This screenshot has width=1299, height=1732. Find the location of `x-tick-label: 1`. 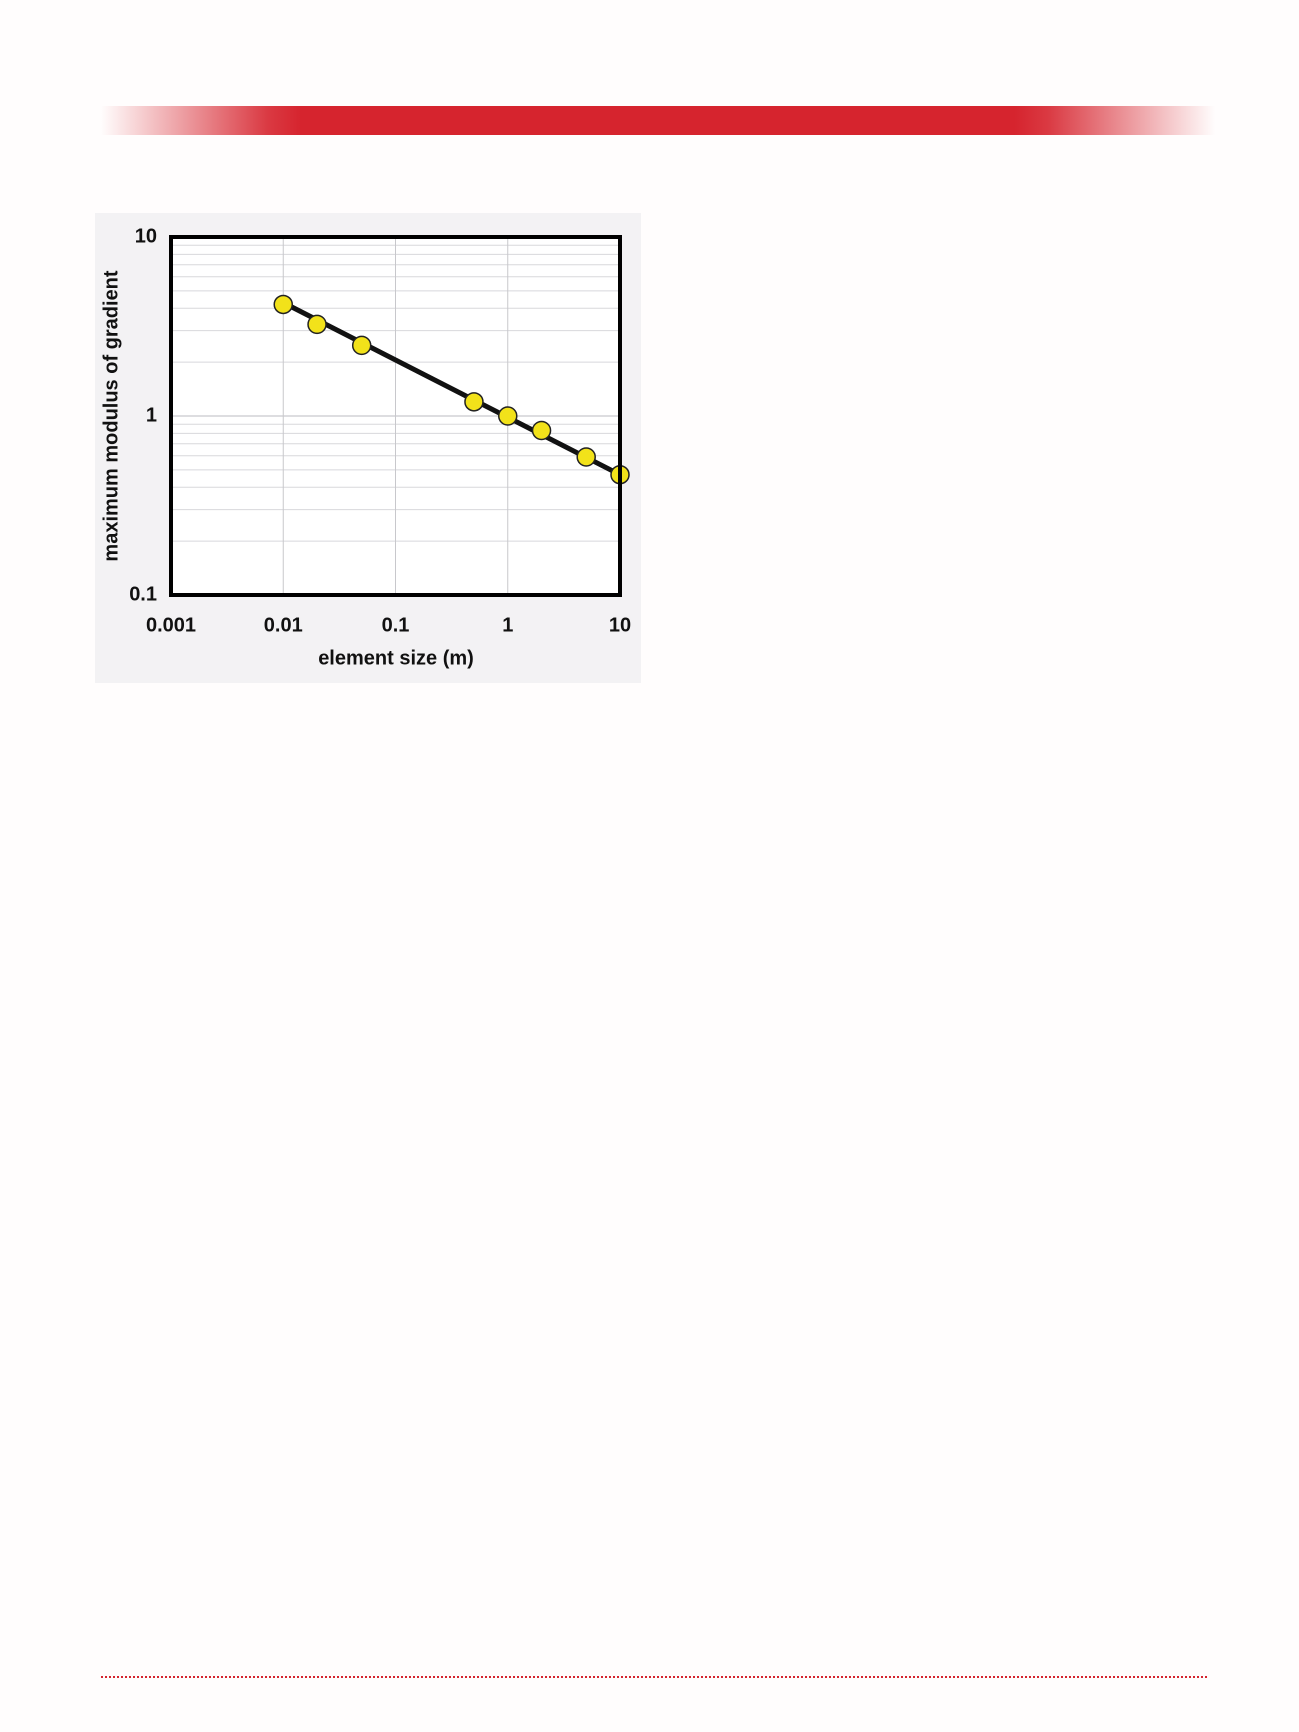

x-tick-label: 1 is located at coordinates (507, 625).